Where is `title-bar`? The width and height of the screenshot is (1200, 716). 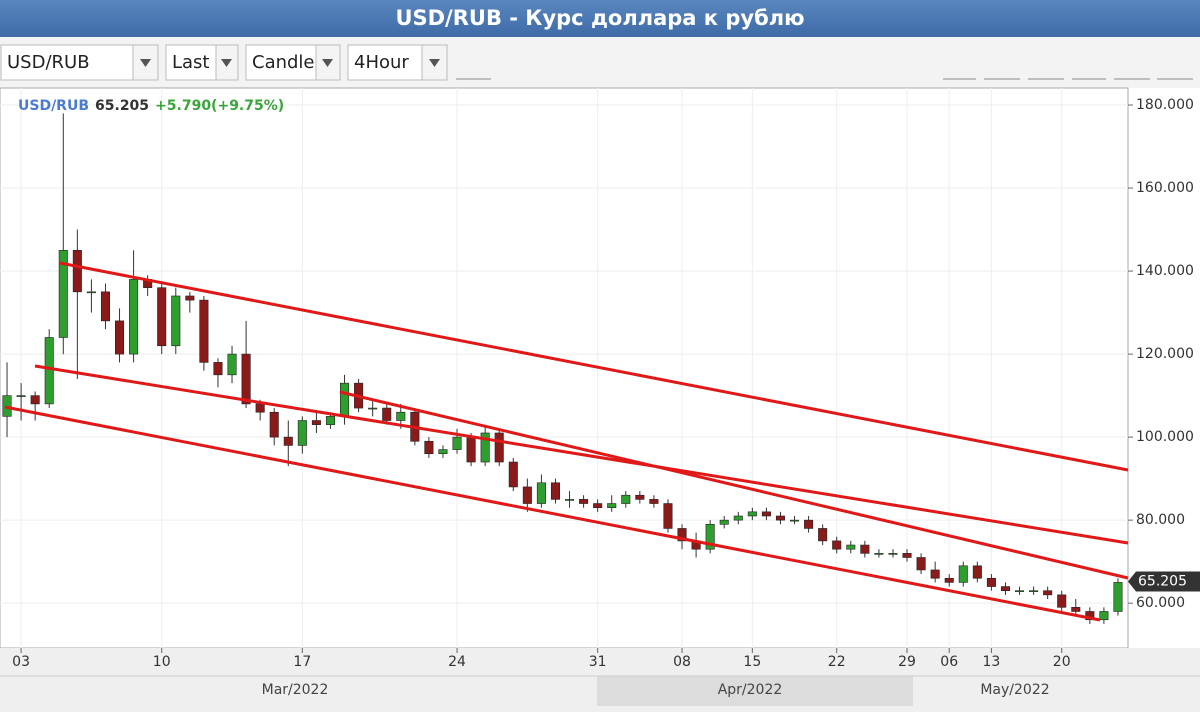
title-bar is located at coordinates (600, 18).